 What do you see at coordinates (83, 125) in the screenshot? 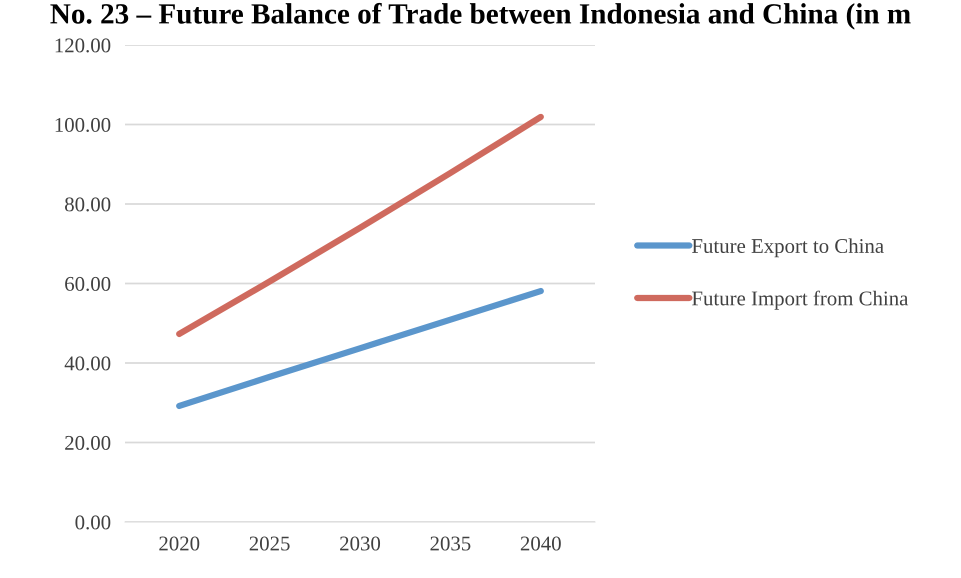
I see `y-tick-label: 100.00` at bounding box center [83, 125].